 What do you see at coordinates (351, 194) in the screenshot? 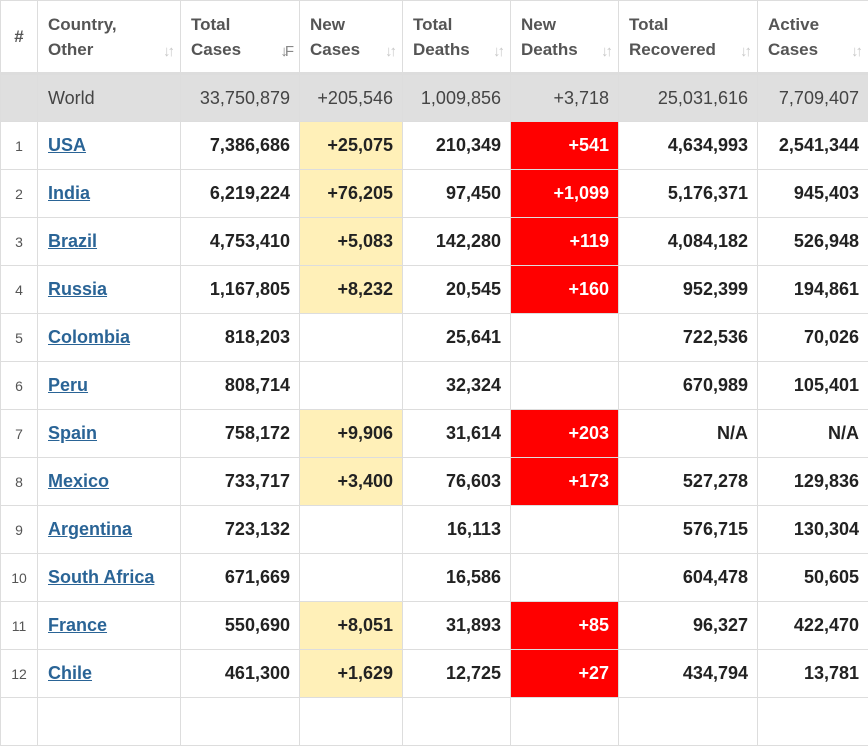
I see `new-cases-cell: +76,205` at bounding box center [351, 194].